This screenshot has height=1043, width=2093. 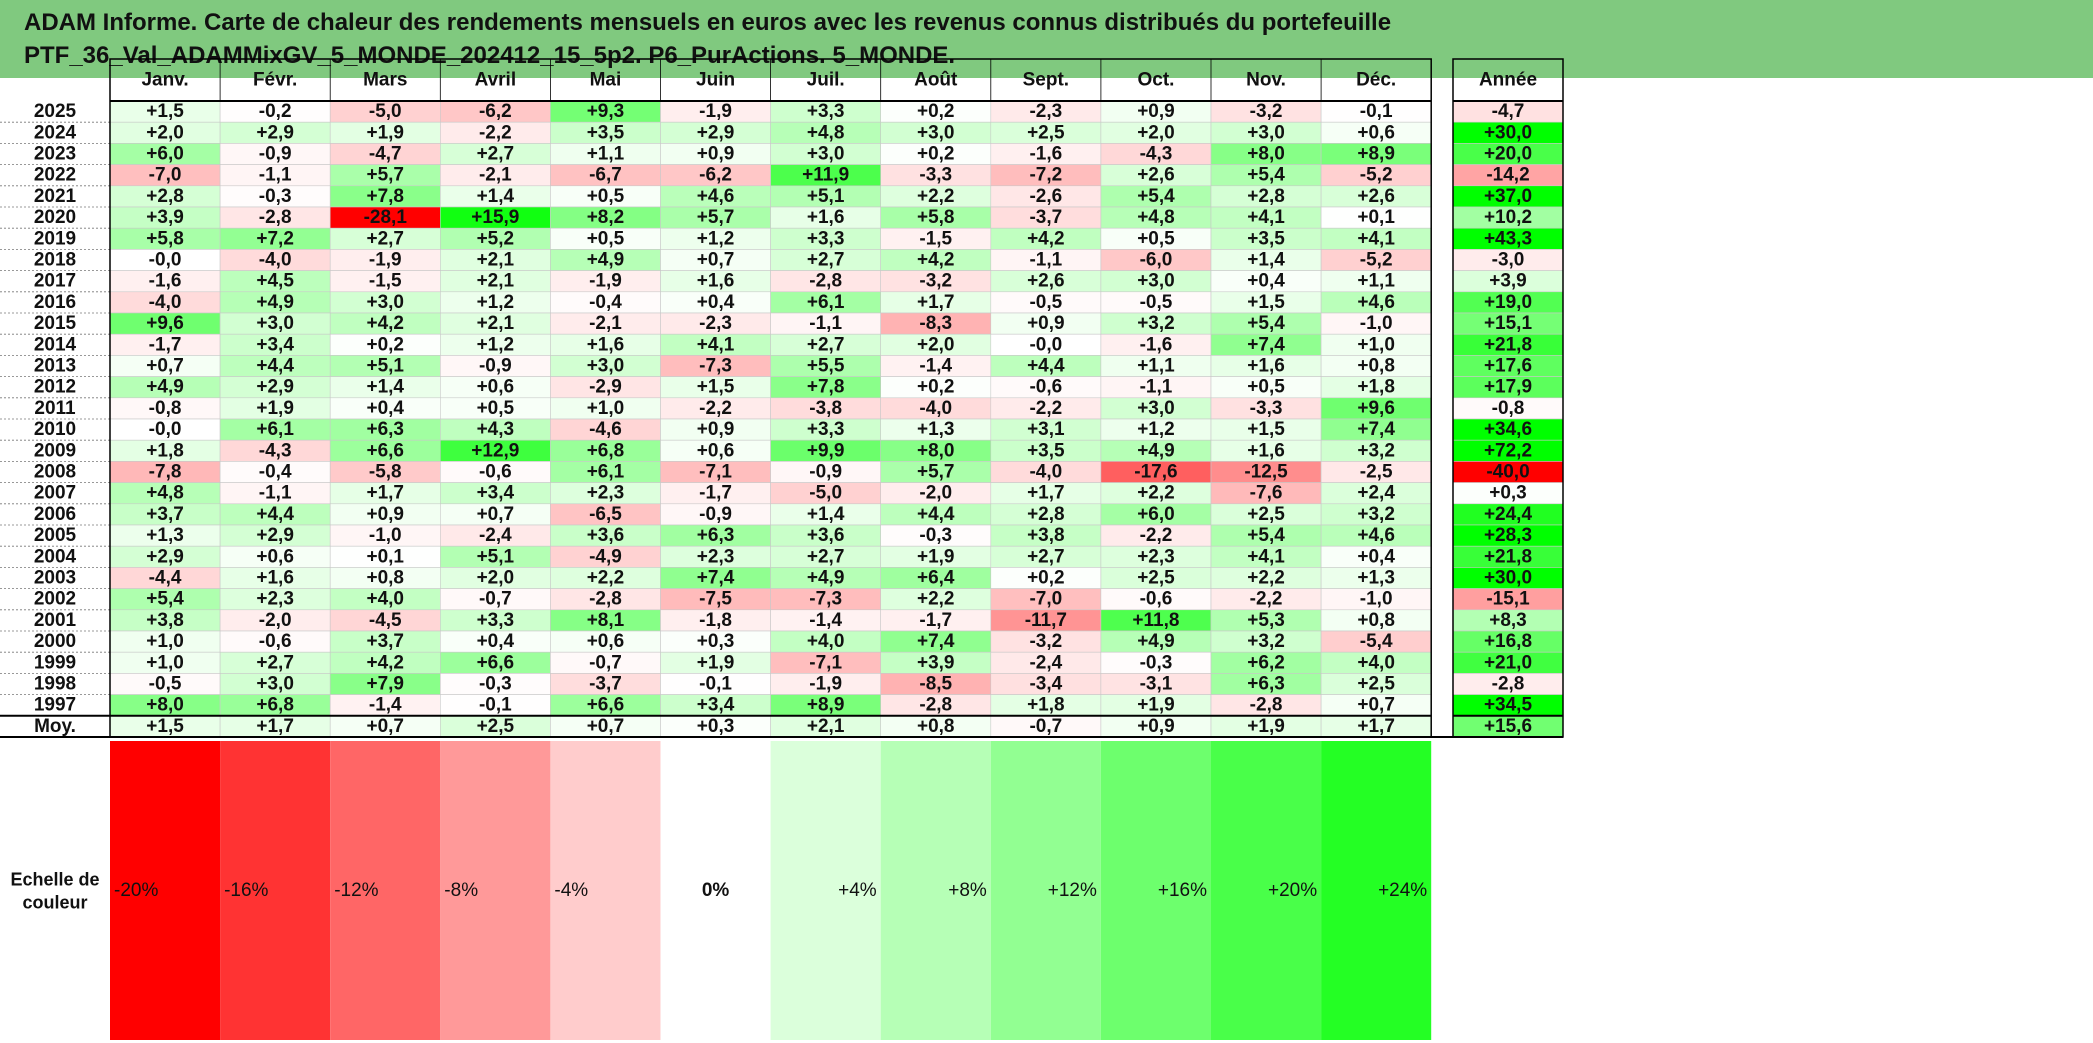 What do you see at coordinates (935, 493) in the screenshot?
I see `cell-value: -2,0` at bounding box center [935, 493].